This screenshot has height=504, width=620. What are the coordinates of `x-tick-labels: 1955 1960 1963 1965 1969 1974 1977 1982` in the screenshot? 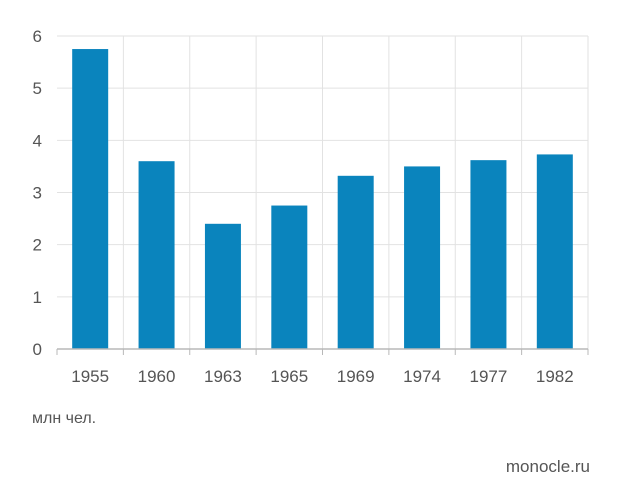 It's located at (322, 376).